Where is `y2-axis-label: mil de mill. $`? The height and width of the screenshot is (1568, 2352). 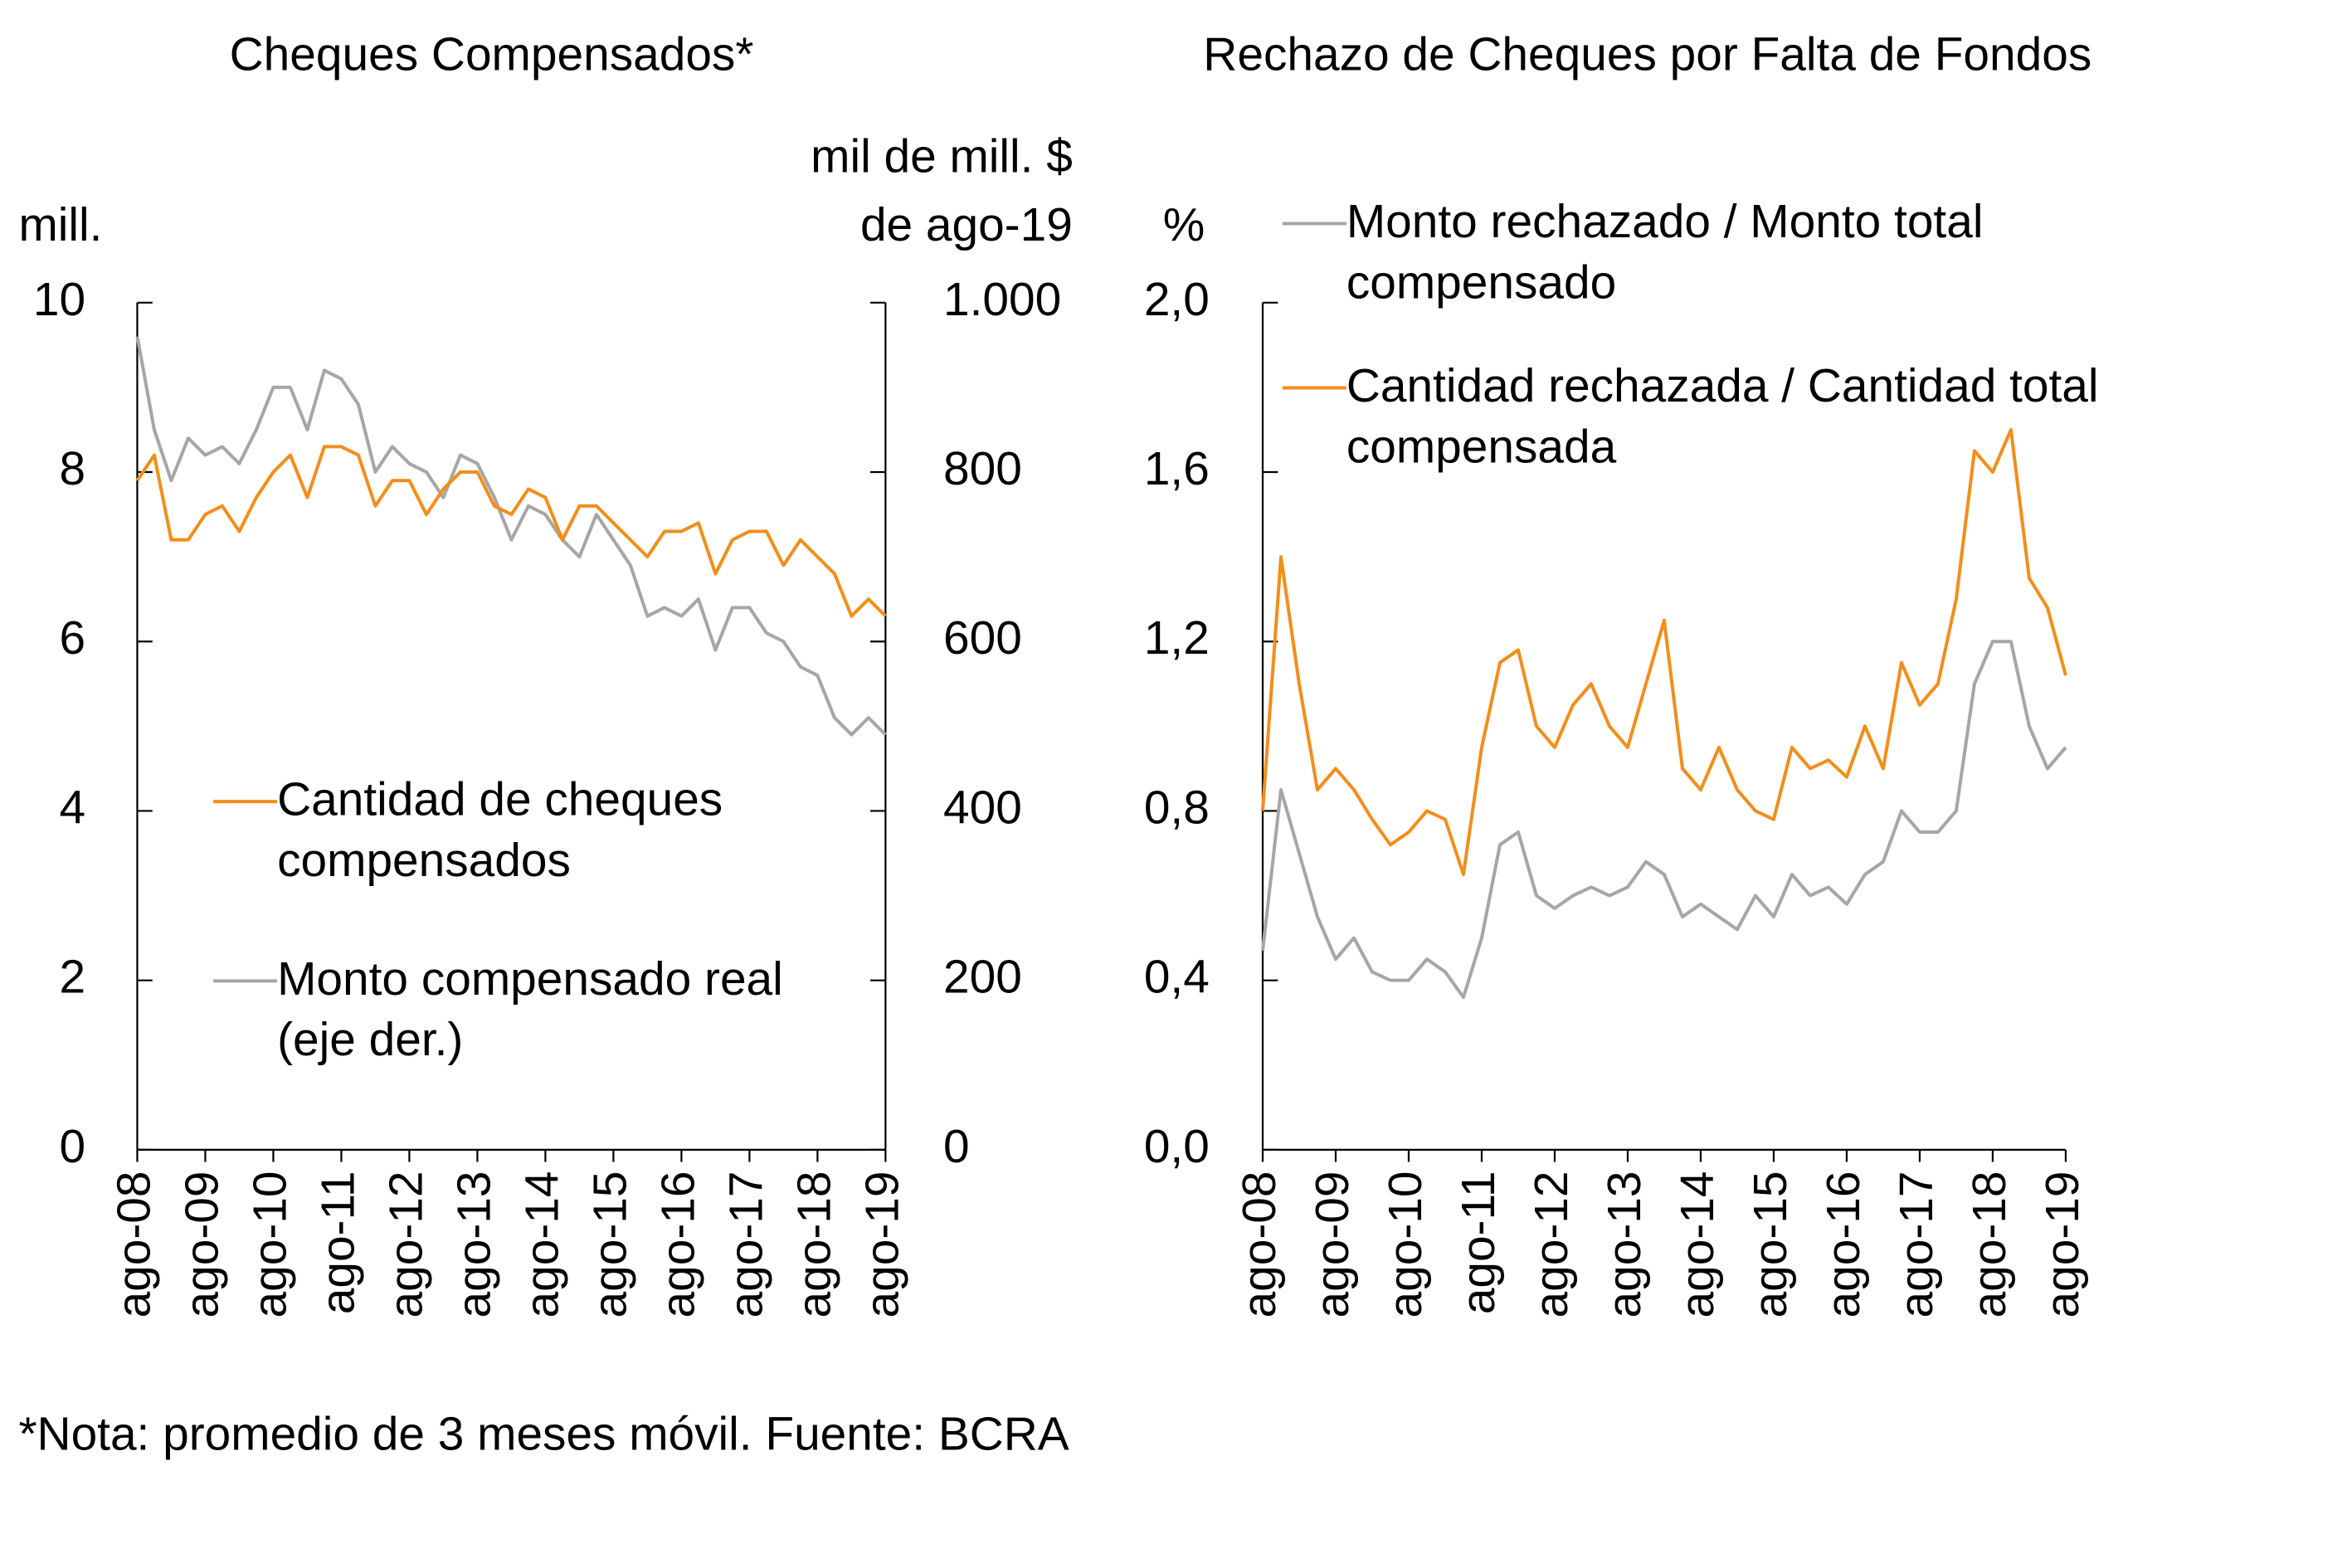
y2-axis-label: mil de mill. $ is located at coordinates (942, 156).